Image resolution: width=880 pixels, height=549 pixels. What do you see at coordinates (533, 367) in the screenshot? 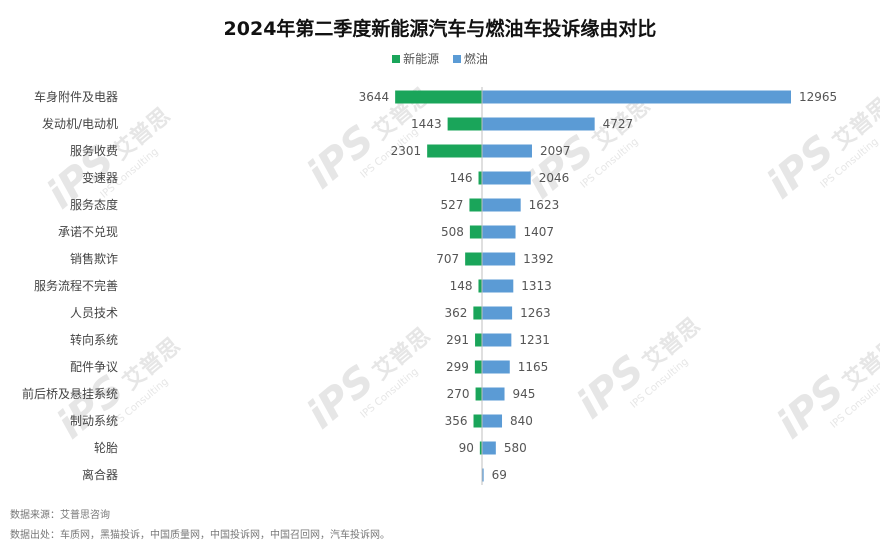
I see `data-label-fuel: 1165` at bounding box center [533, 367].